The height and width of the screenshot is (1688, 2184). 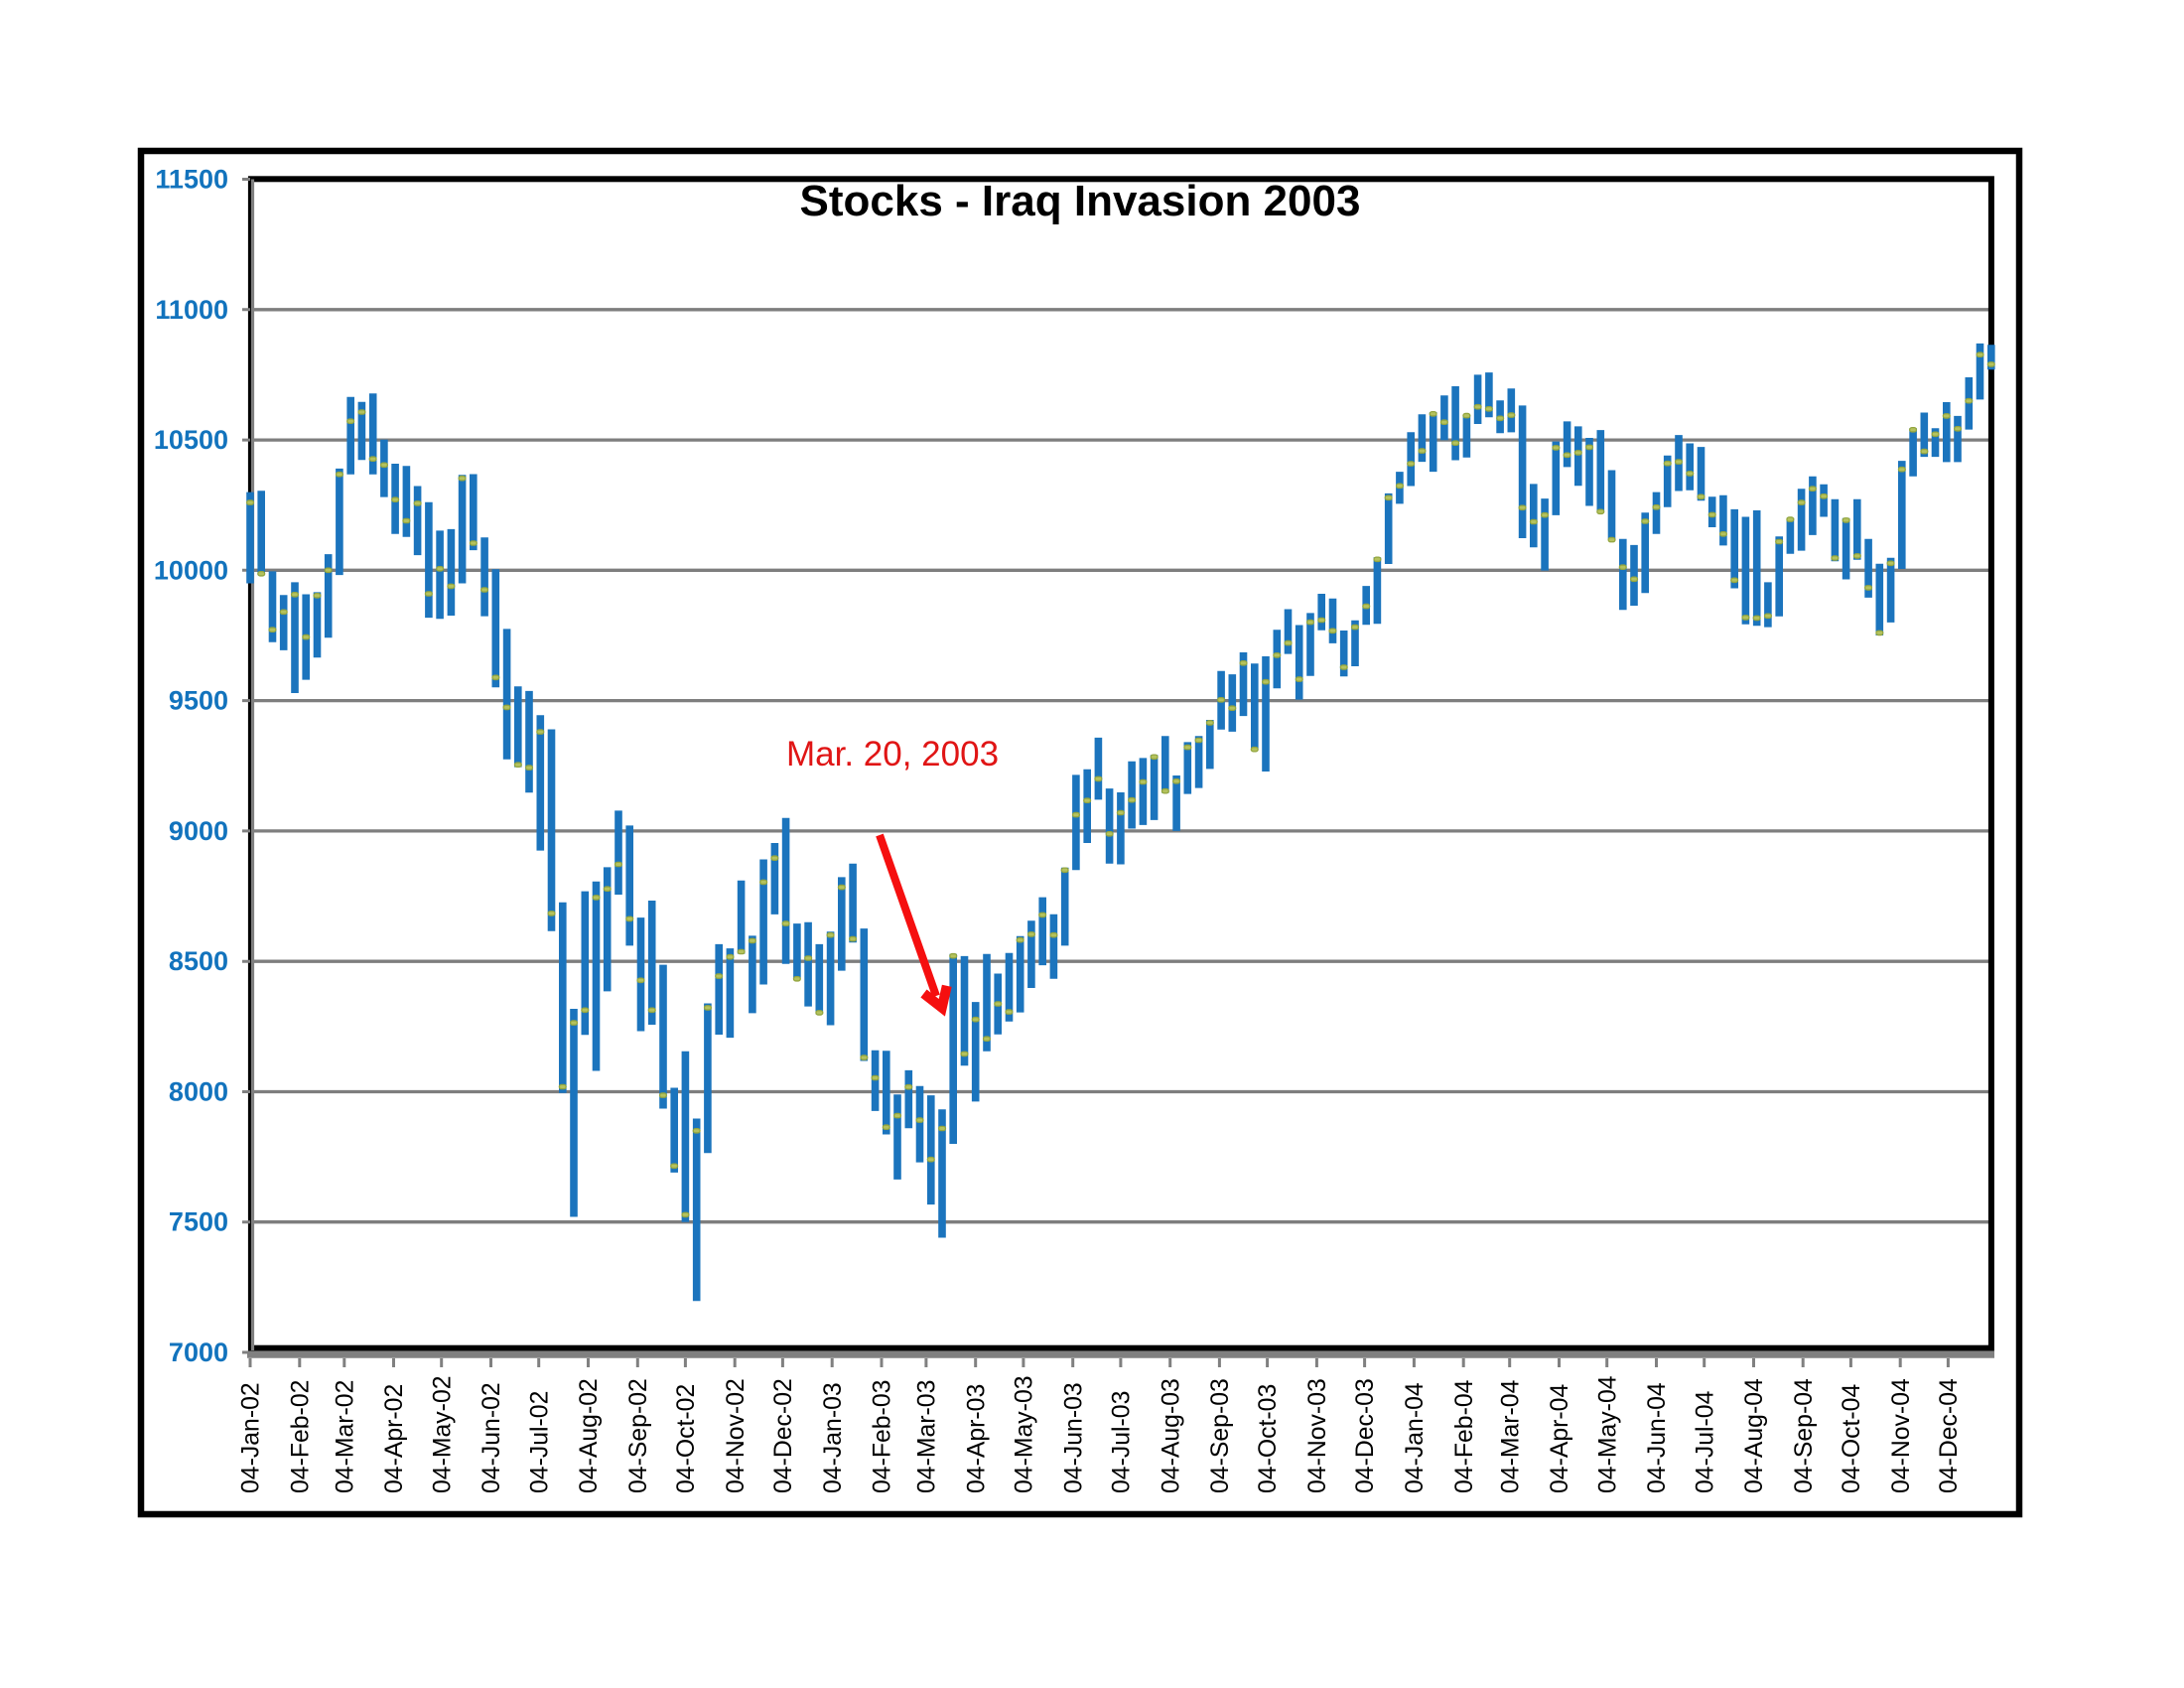 I want to click on svg-text: 8500, so click(x=198, y=961).